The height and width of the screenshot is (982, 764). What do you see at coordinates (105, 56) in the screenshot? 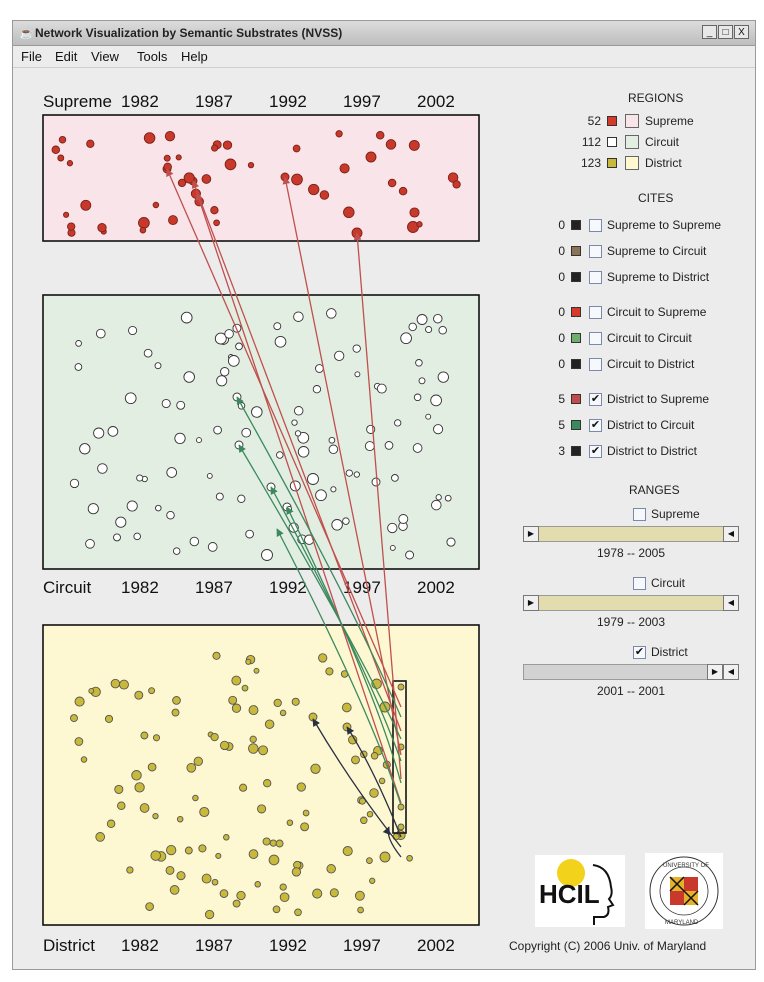
I see `menu-view: View` at bounding box center [105, 56].